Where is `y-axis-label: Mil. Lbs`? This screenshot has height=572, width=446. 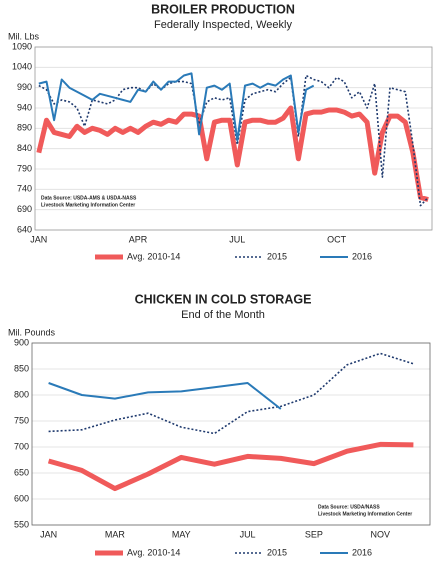 y-axis-label: Mil. Lbs is located at coordinates (24, 36).